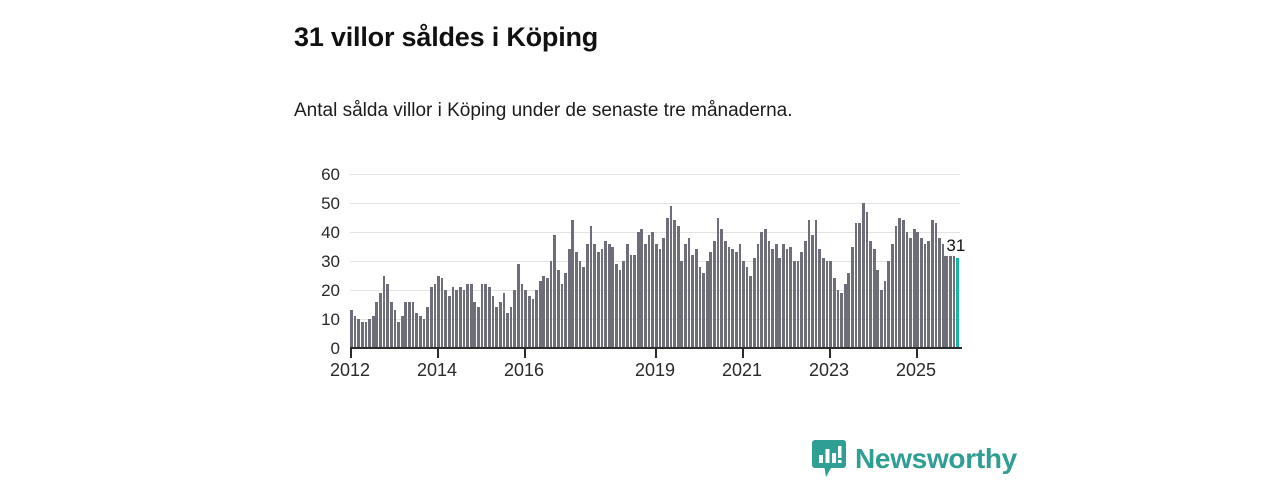  I want to click on y-axis-tick-label: 10, so click(330, 319).